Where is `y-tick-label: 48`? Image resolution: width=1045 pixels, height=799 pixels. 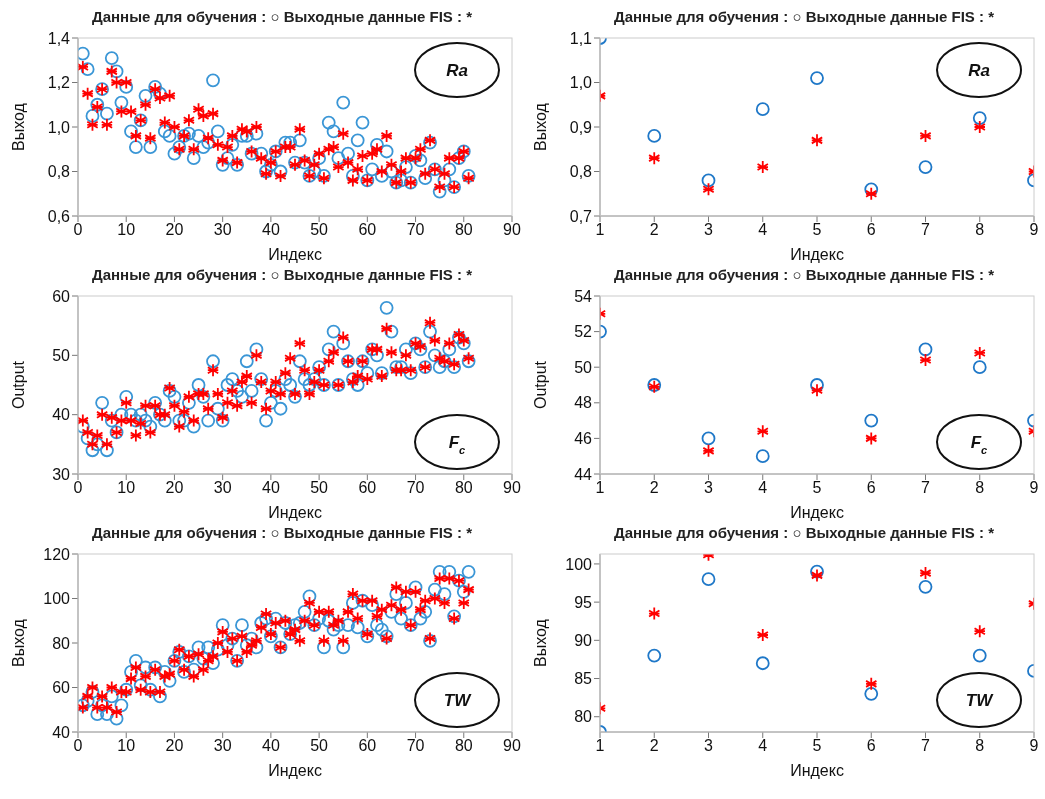
y-tick-label: 48 is located at coordinates (583, 403).